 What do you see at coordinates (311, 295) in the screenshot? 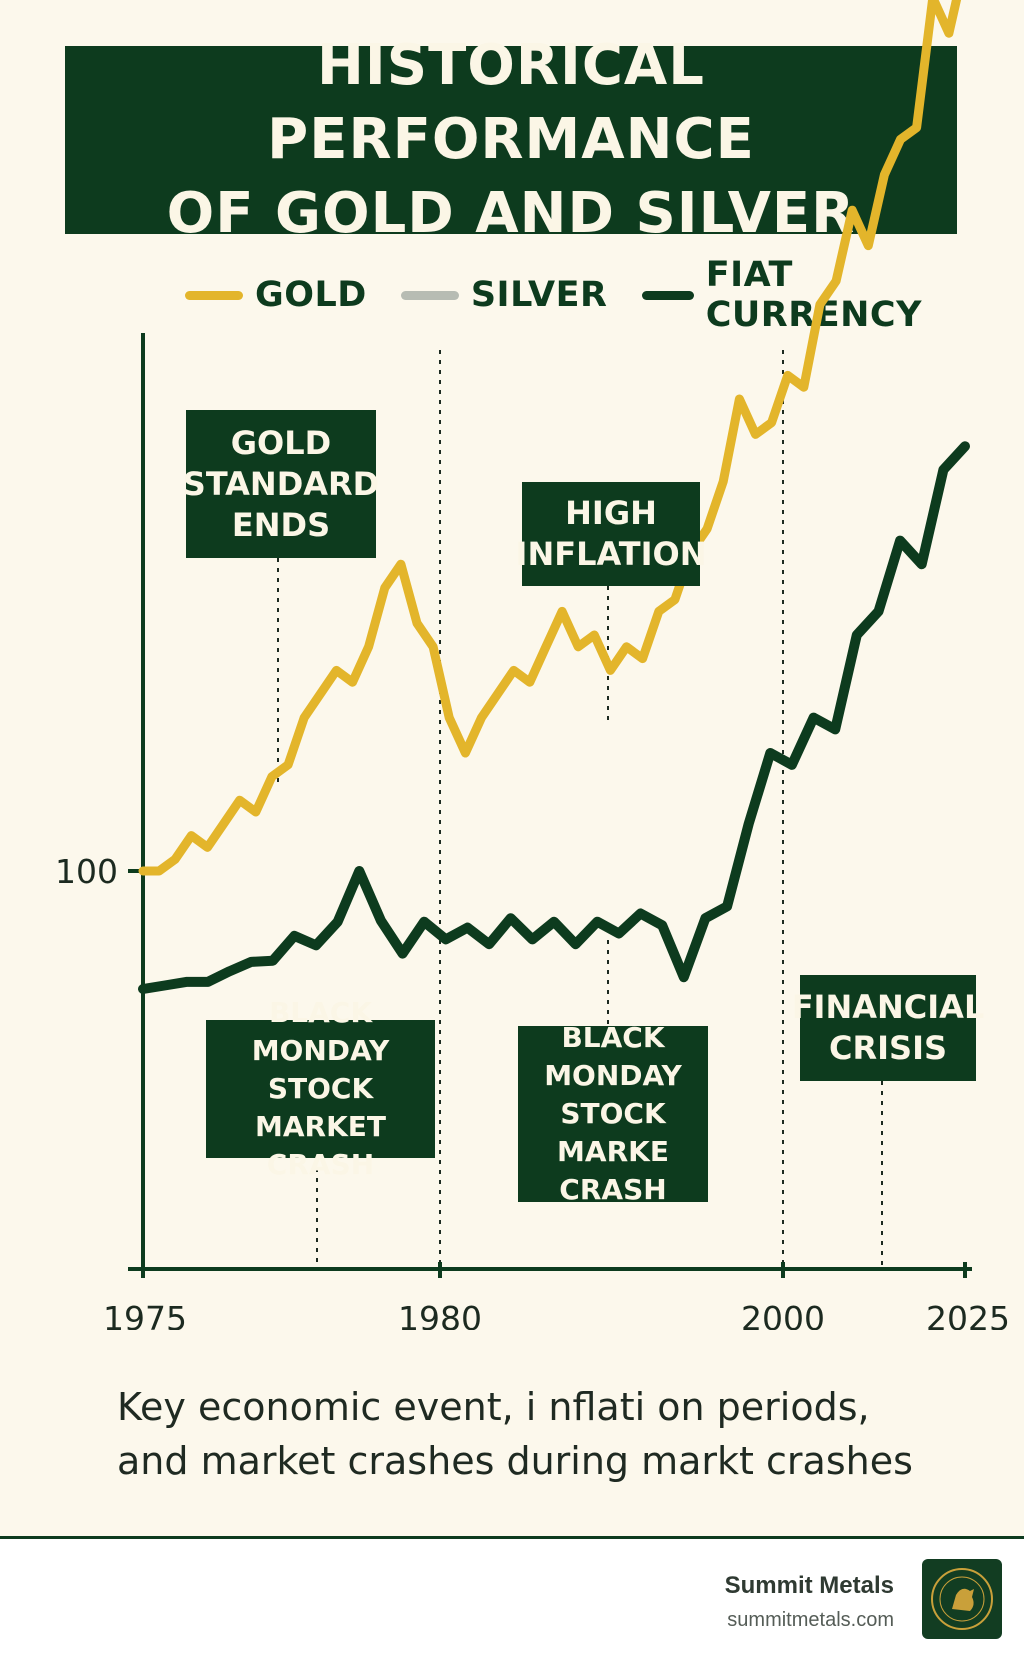
I see `legend-label-gold: GOLD` at bounding box center [311, 295].